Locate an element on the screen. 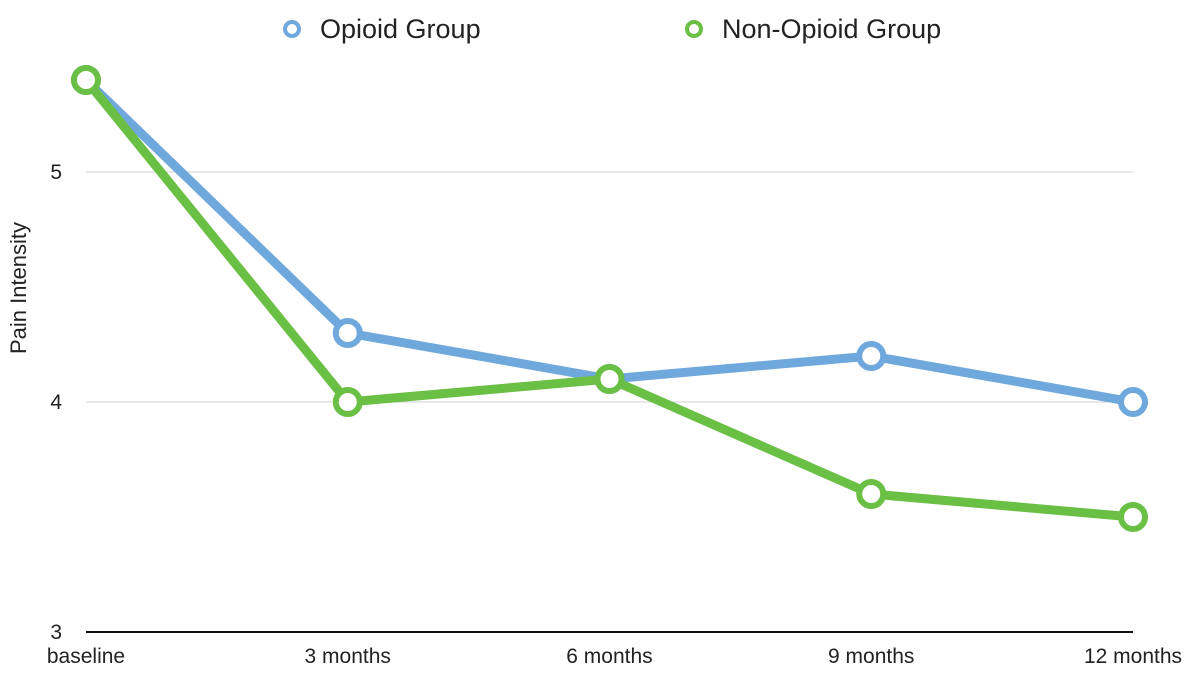  x-tick-label-9-months: 9 months is located at coordinates (871, 656).